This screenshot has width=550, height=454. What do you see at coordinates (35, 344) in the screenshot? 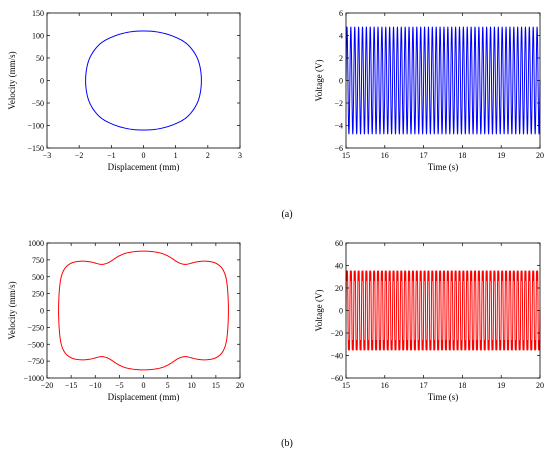
I see `y-tick-label: −500` at bounding box center [35, 344].